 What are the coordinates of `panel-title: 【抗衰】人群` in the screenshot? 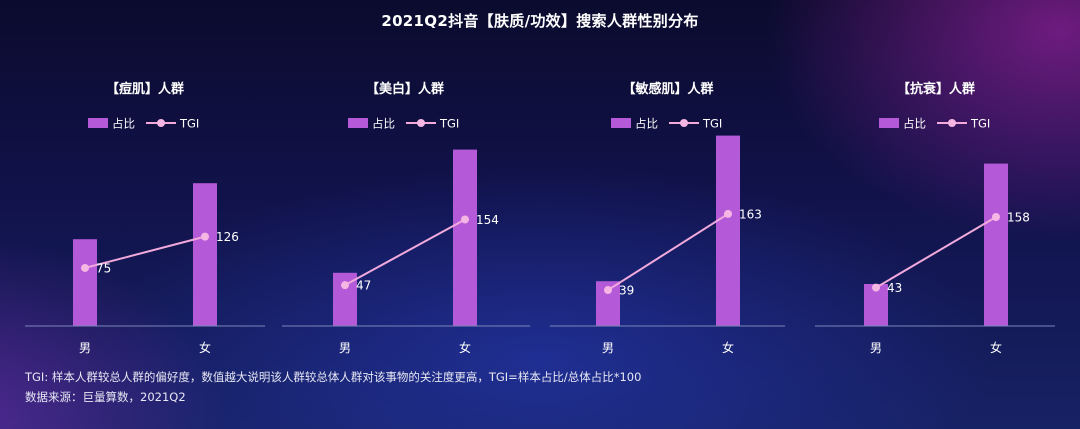 It's located at (936, 89).